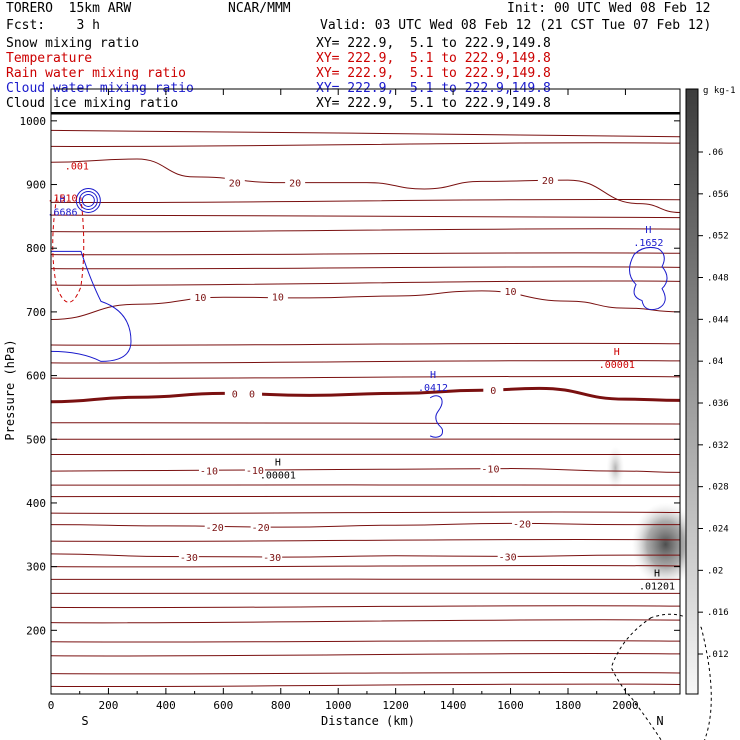 The width and height of the screenshot is (740, 740). Describe the element at coordinates (568, 705) in the screenshot. I see `x-tick-label: 1800` at that location.